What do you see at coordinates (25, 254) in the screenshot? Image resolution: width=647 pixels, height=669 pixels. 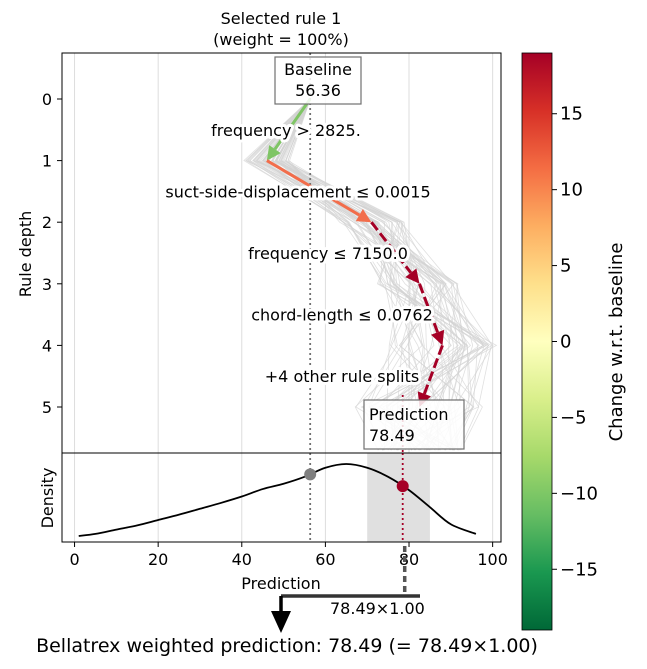 I see `rule-depth-axis-label: Rule depth` at bounding box center [25, 254].